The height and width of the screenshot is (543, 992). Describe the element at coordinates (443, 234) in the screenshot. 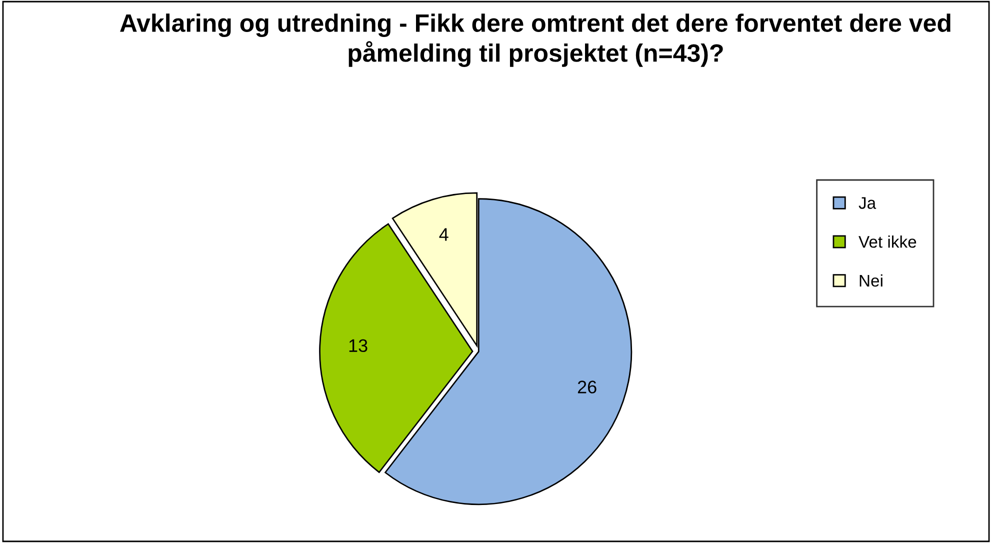

I see `data-label: 4` at that location.